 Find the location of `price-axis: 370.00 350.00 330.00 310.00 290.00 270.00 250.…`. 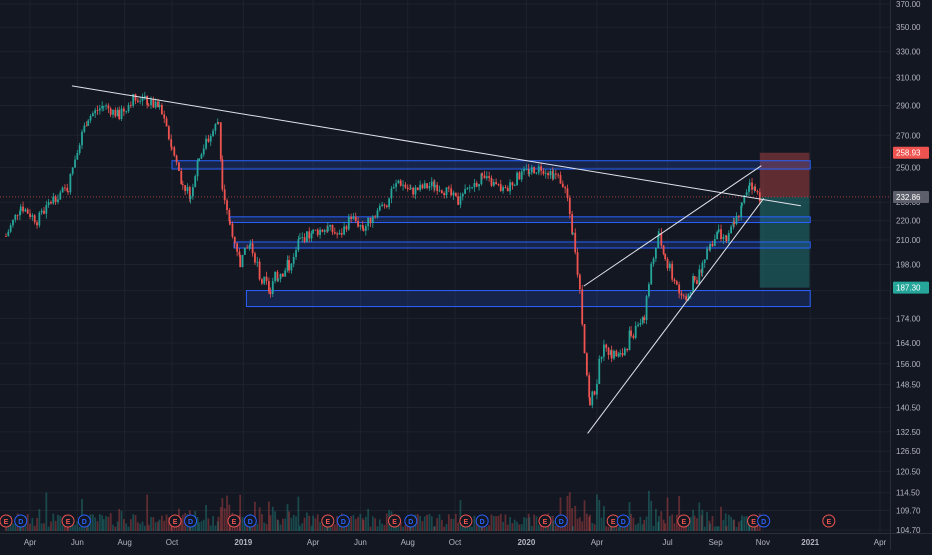

price-axis: 370.00 350.00 330.00 310.00 290.00 270.00 250.… is located at coordinates (910, 275).